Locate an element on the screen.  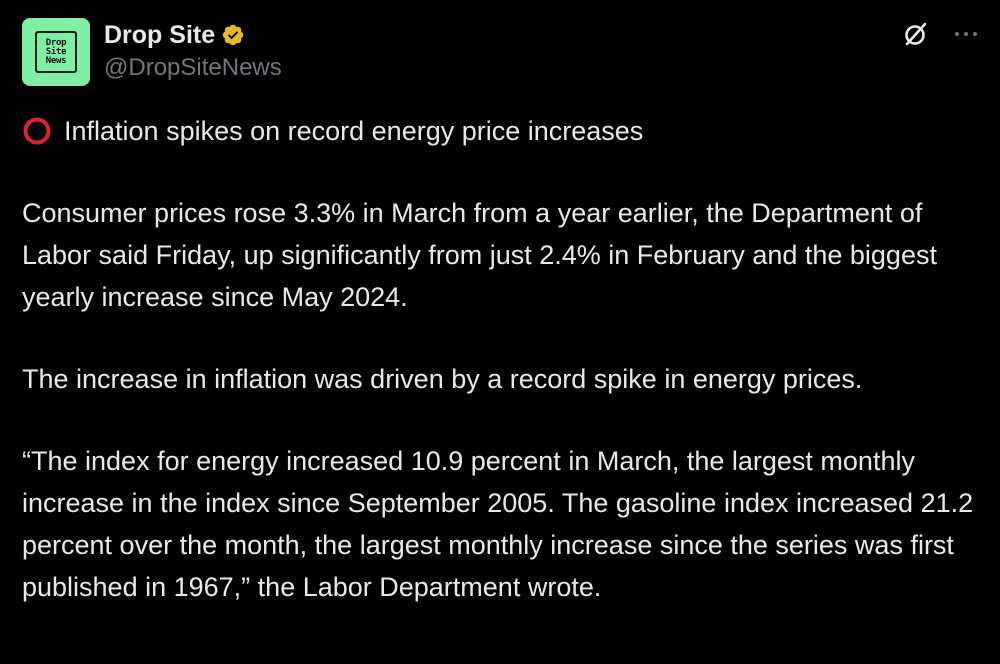
more-icon is located at coordinates (966, 34).